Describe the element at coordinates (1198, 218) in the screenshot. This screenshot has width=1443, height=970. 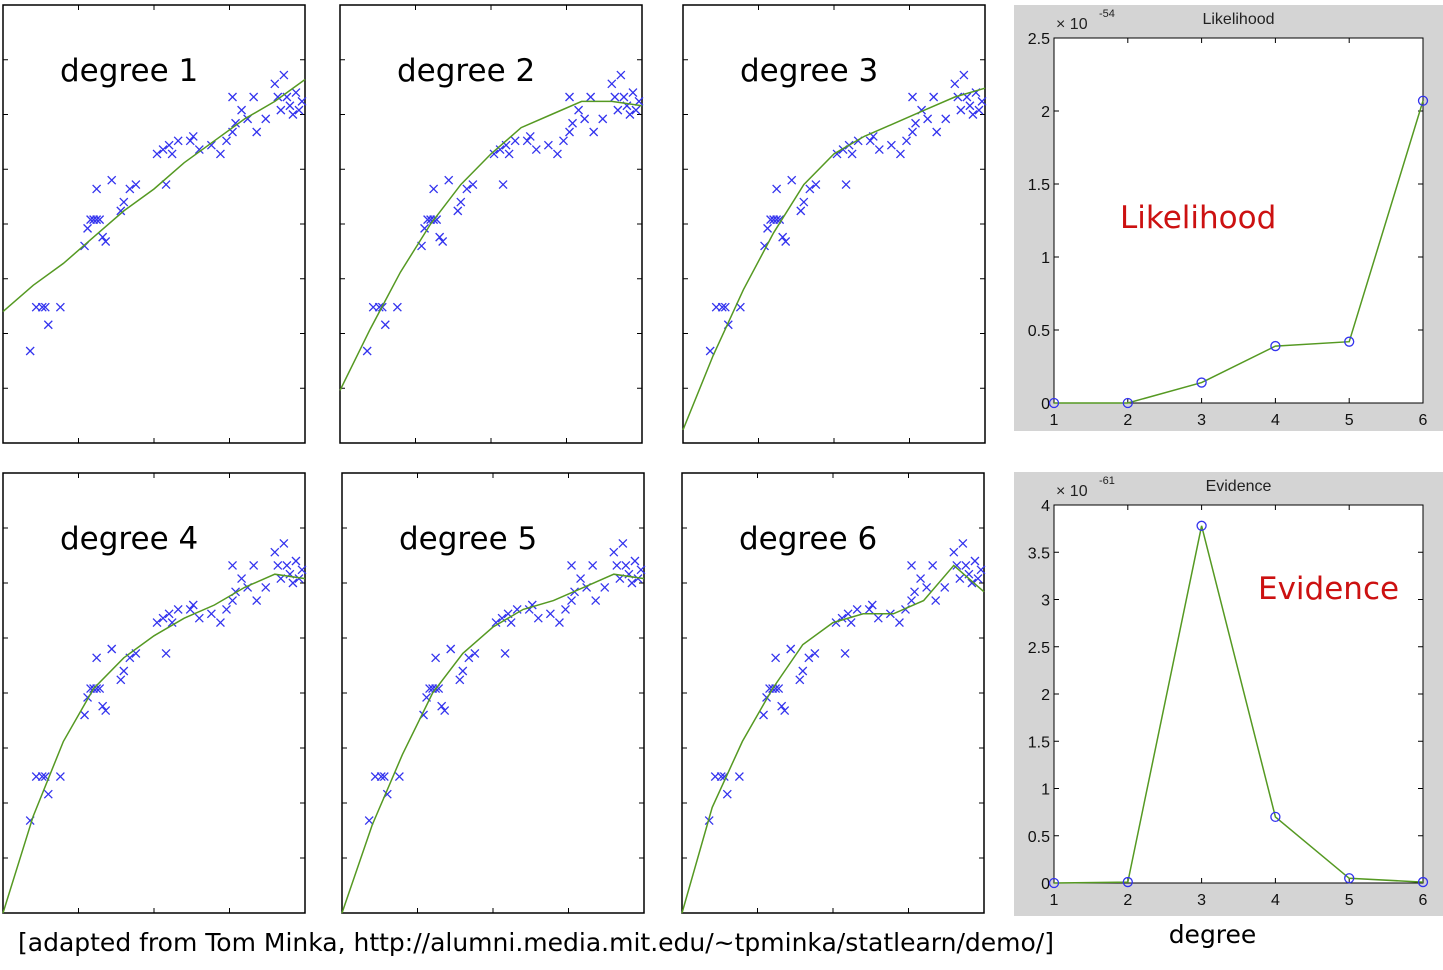
I see `overlay-label: Likelihood` at that location.